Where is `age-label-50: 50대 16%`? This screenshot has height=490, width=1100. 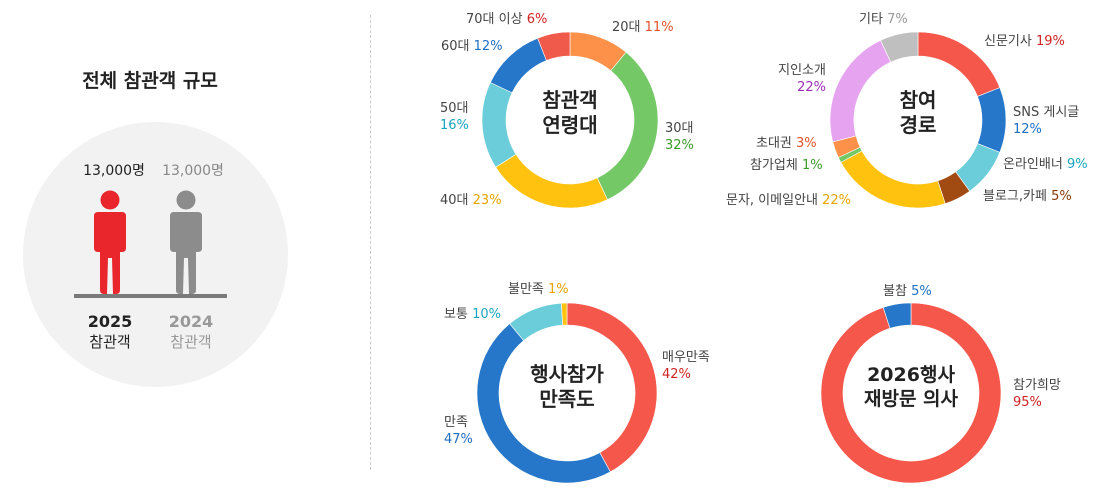
age-label-50: 50대 16% is located at coordinates (454, 117).